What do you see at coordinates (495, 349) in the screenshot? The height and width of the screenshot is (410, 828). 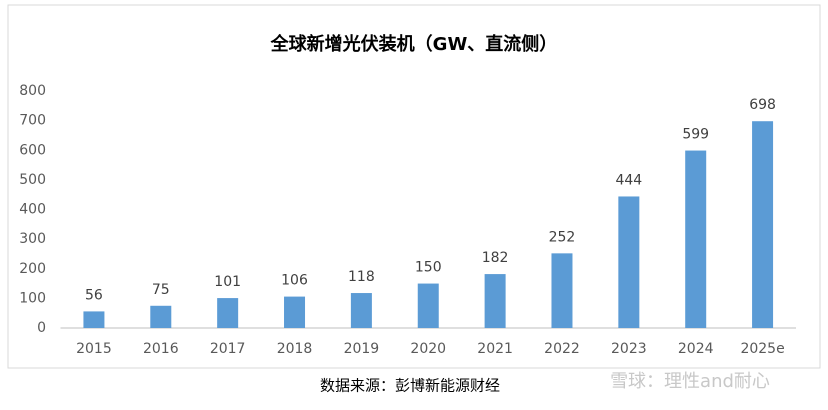 I see `x-tick-label: 2021` at bounding box center [495, 349].